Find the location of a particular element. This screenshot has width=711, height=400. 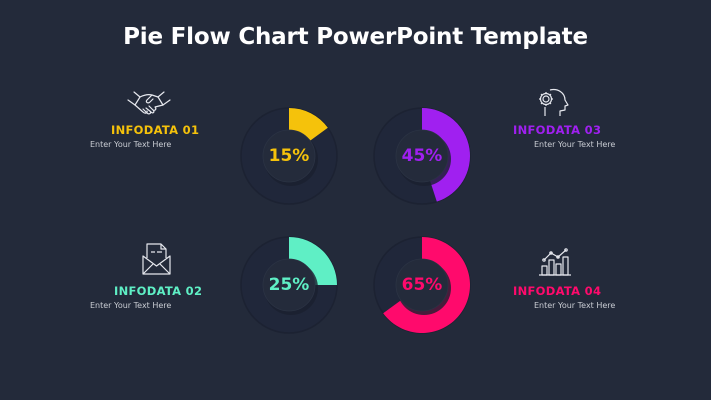

donut-chart-04: 65% is located at coordinates (422, 285).